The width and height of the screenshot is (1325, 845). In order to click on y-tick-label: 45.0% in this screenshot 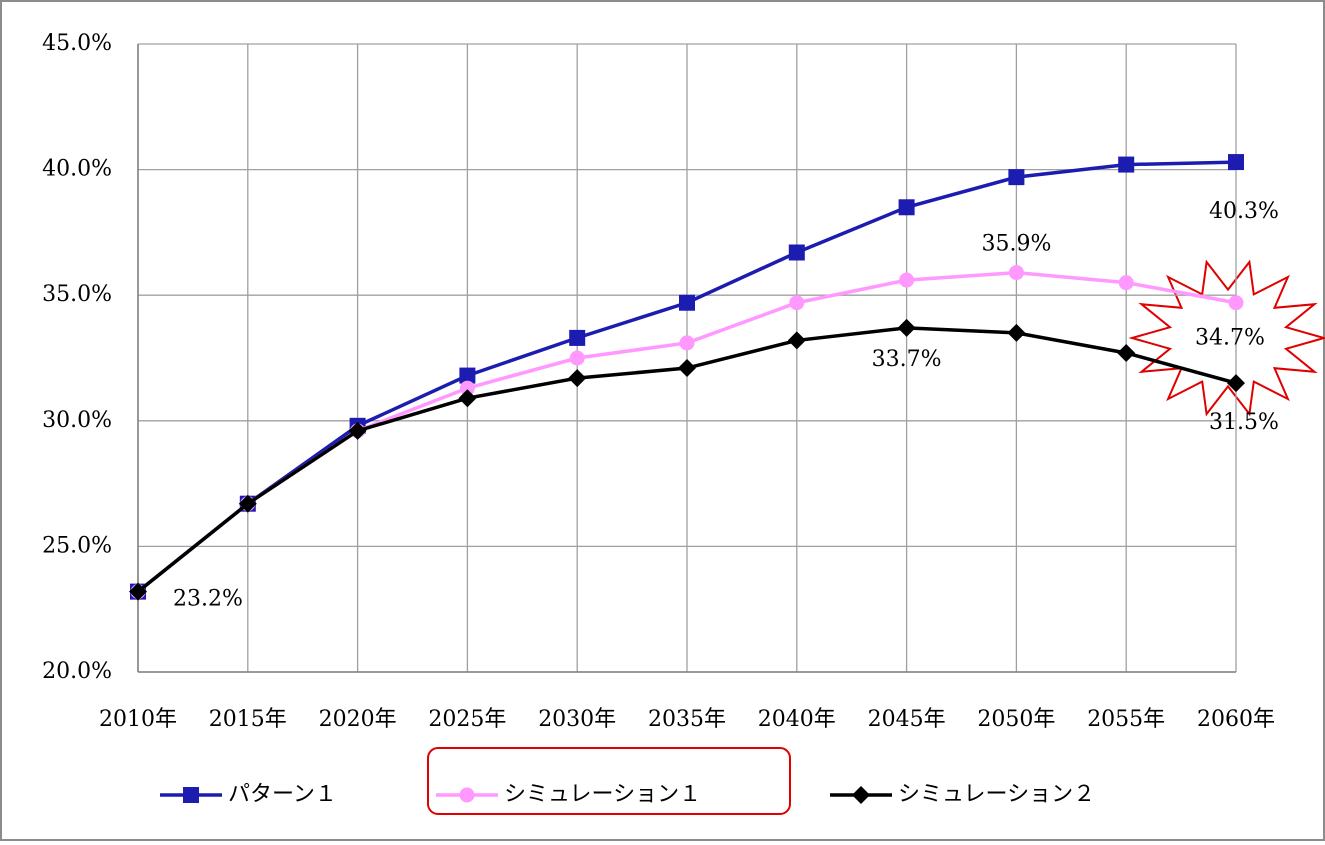, I will do `click(77, 43)`.